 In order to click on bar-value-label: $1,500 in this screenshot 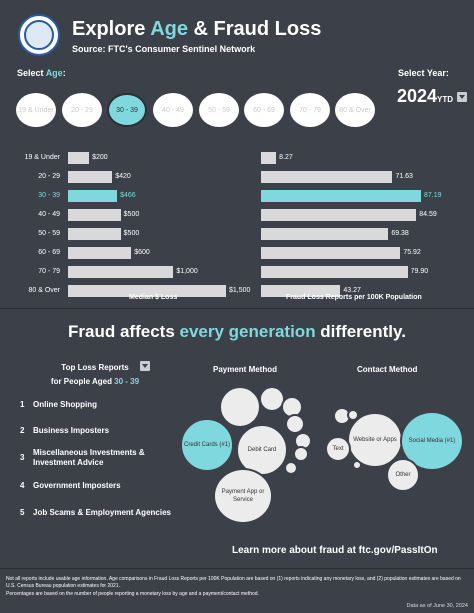, I will do `click(240, 290)`.